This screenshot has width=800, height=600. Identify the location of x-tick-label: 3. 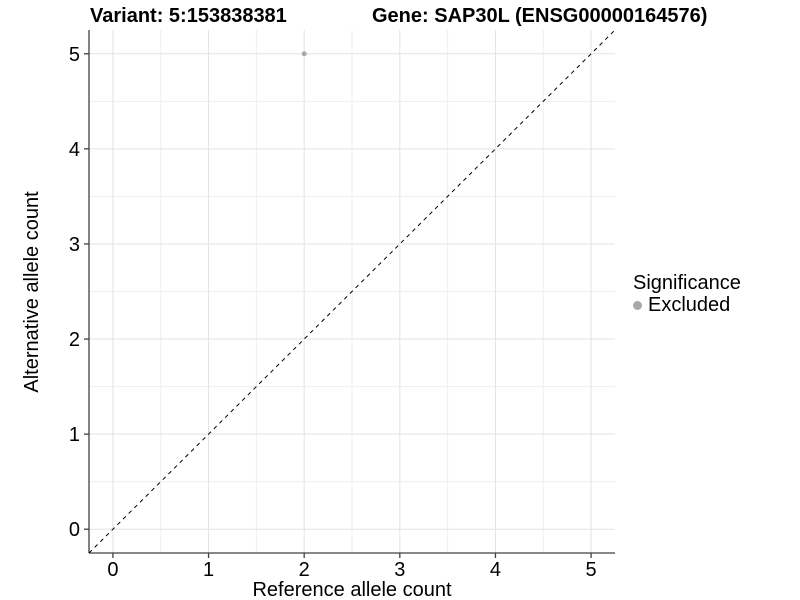
(399, 570).